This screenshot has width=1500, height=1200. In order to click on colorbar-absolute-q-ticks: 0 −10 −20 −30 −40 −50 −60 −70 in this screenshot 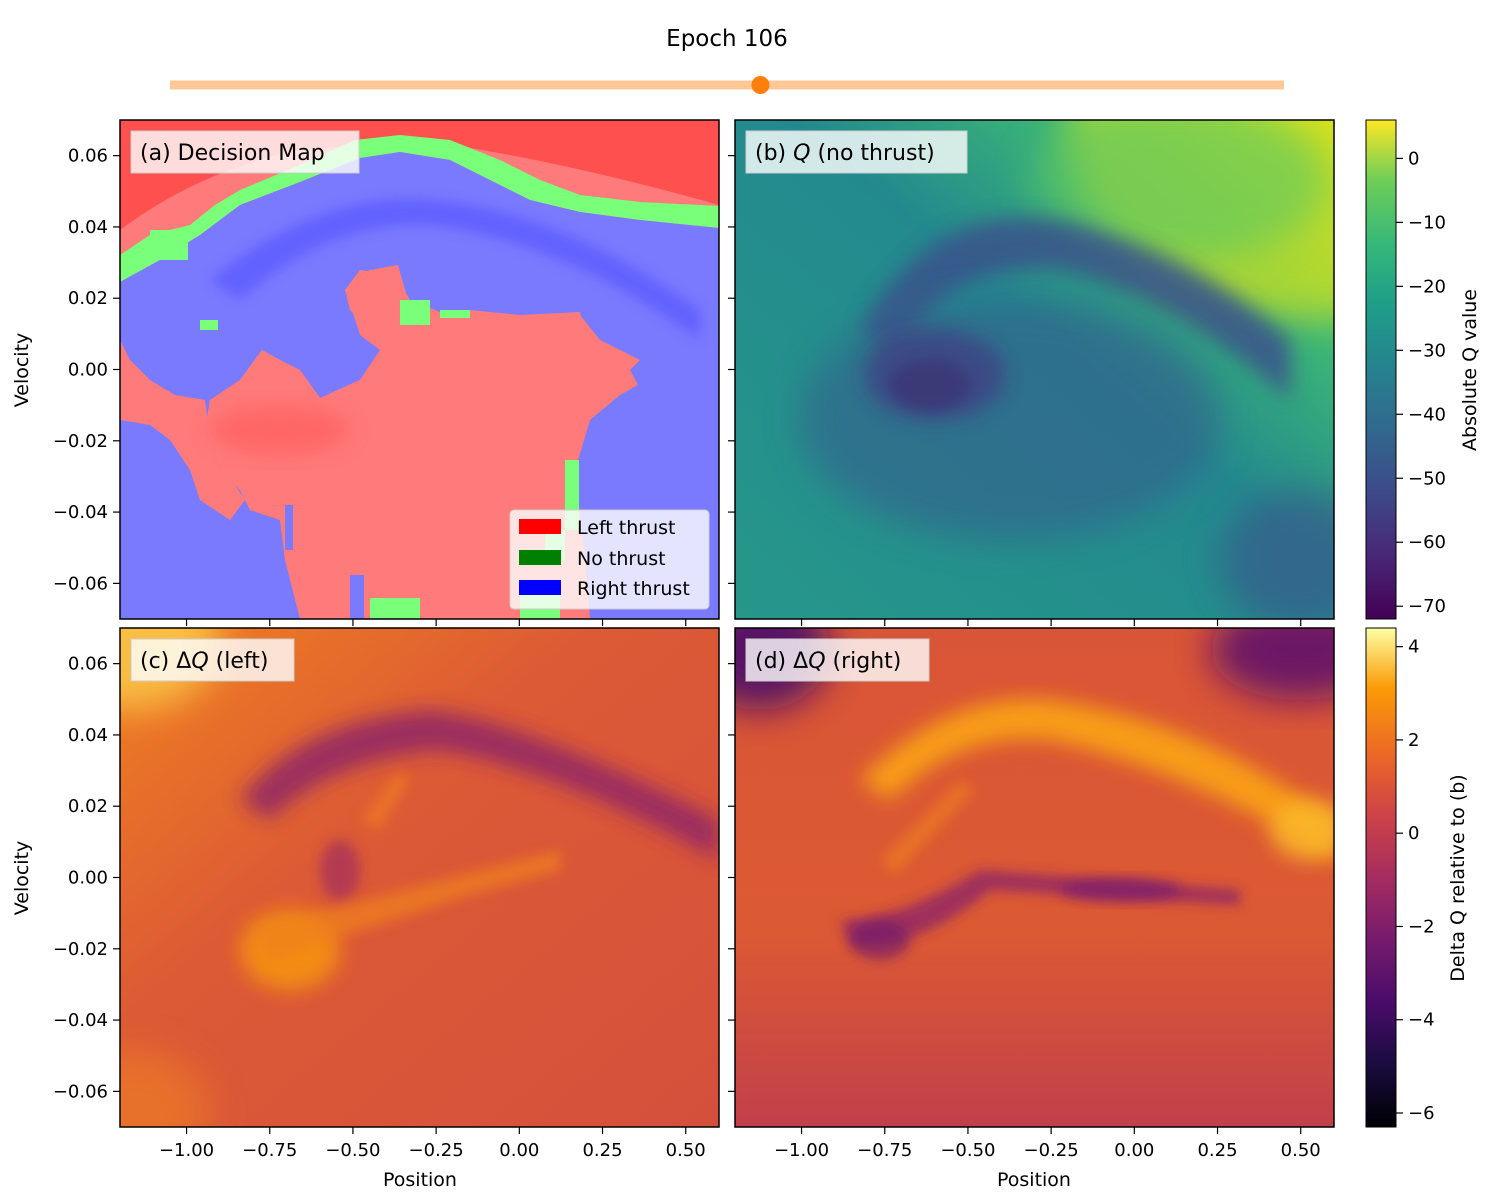, I will do `click(1421, 382)`.